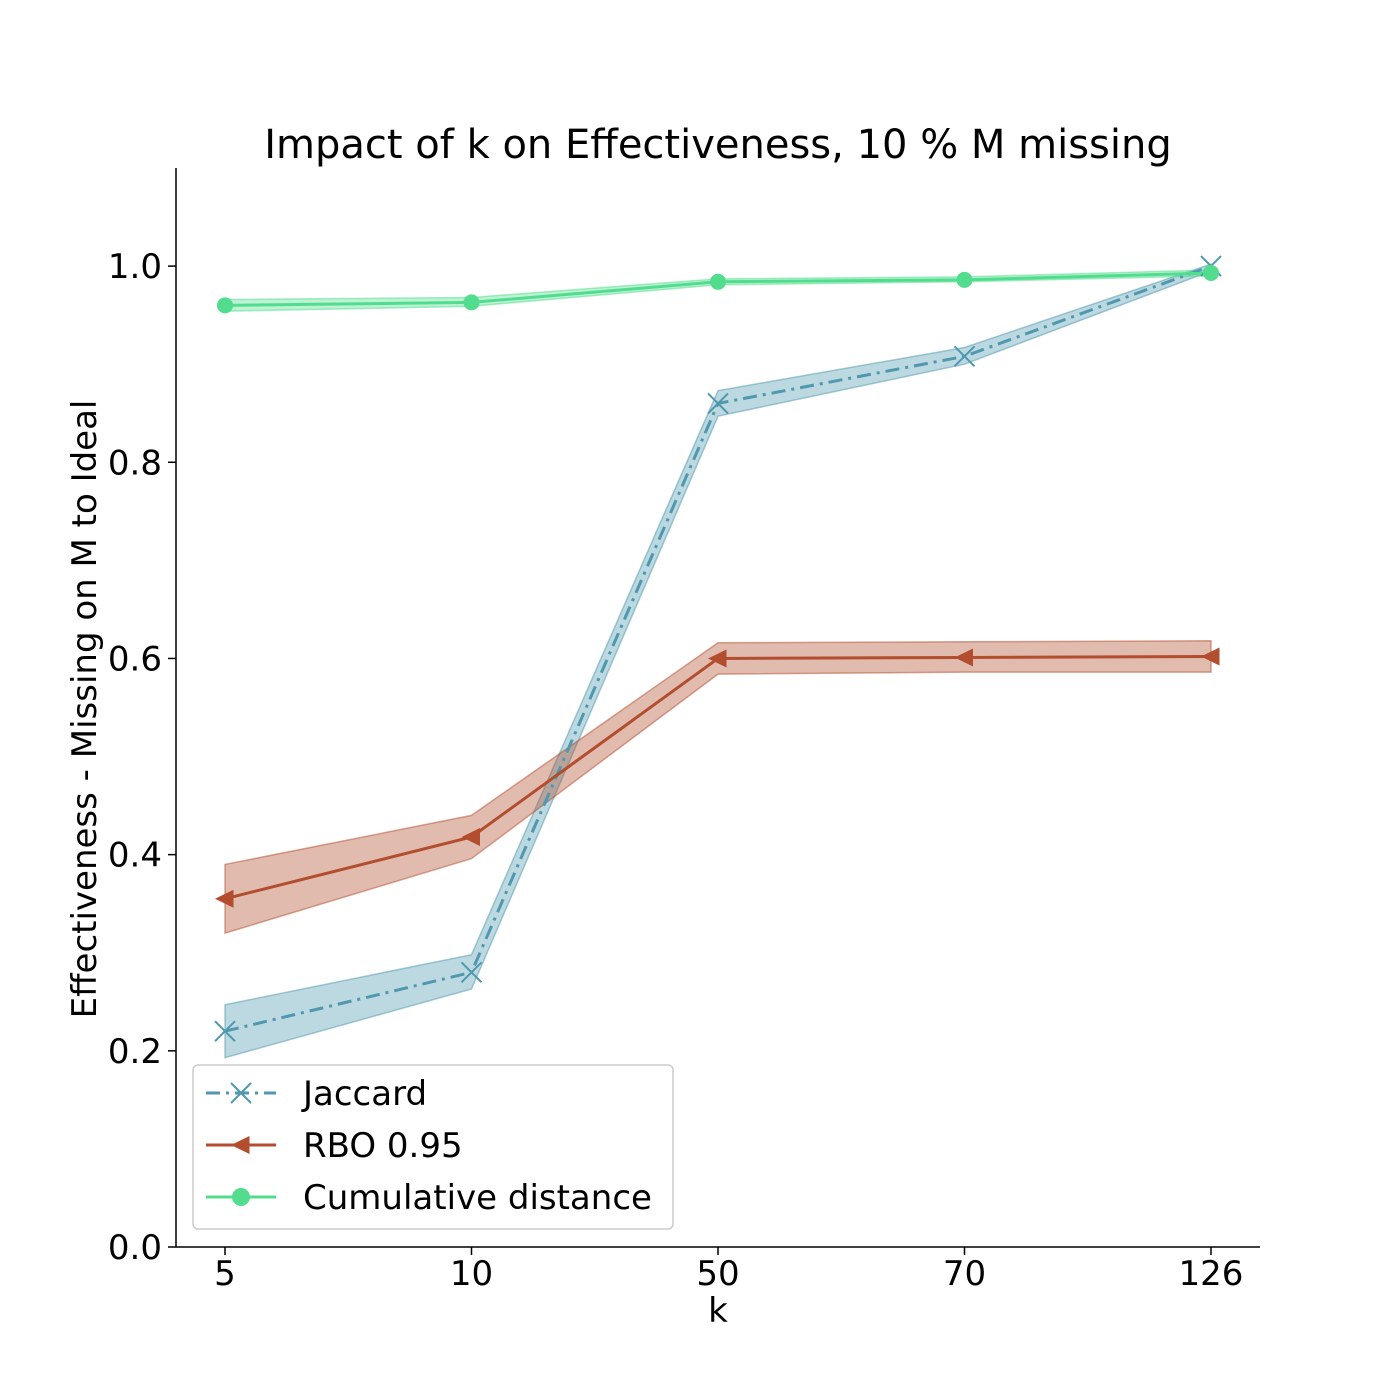 The height and width of the screenshot is (1400, 1400). I want to click on y-tick-label: 0.2, so click(135, 1052).